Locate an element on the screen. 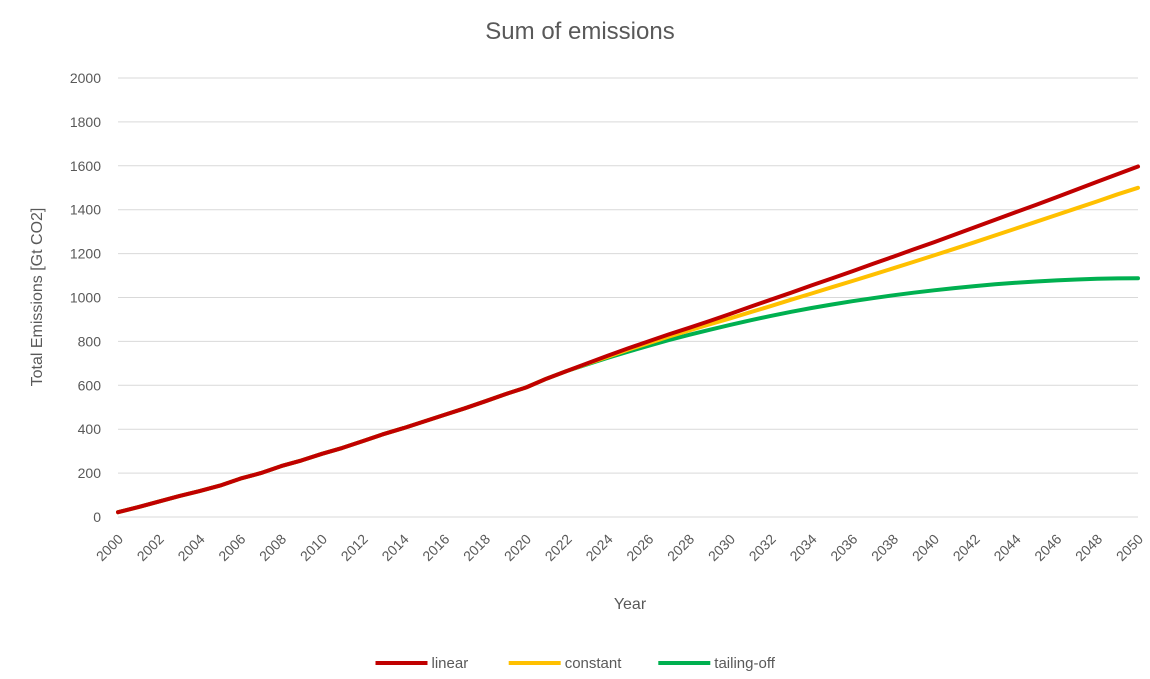 The width and height of the screenshot is (1150, 679). x-tick-label: 2034 is located at coordinates (802, 547).